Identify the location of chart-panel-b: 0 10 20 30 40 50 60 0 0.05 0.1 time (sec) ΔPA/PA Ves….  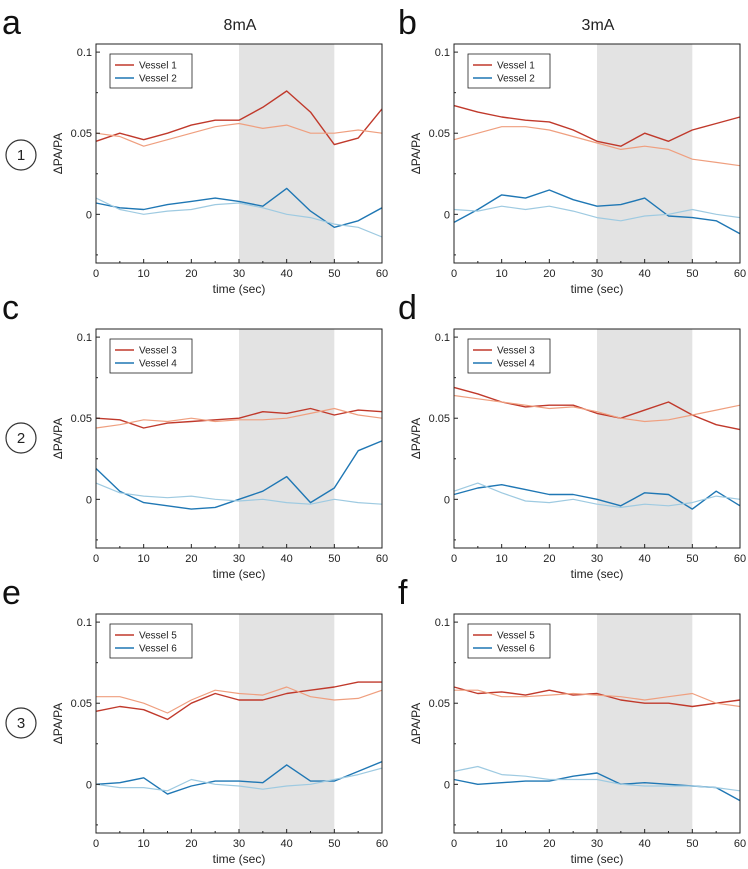
(577, 169).